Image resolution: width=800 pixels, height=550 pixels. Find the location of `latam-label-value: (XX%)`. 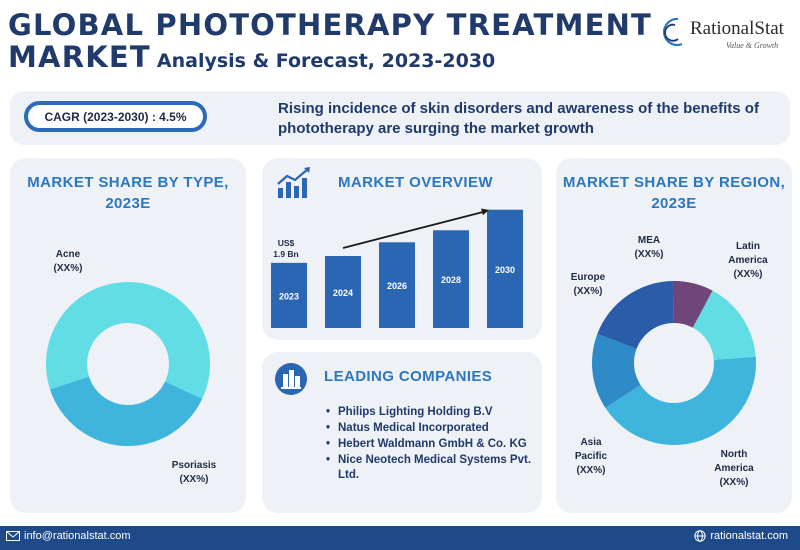

latam-label-value: (XX%) is located at coordinates (748, 274).